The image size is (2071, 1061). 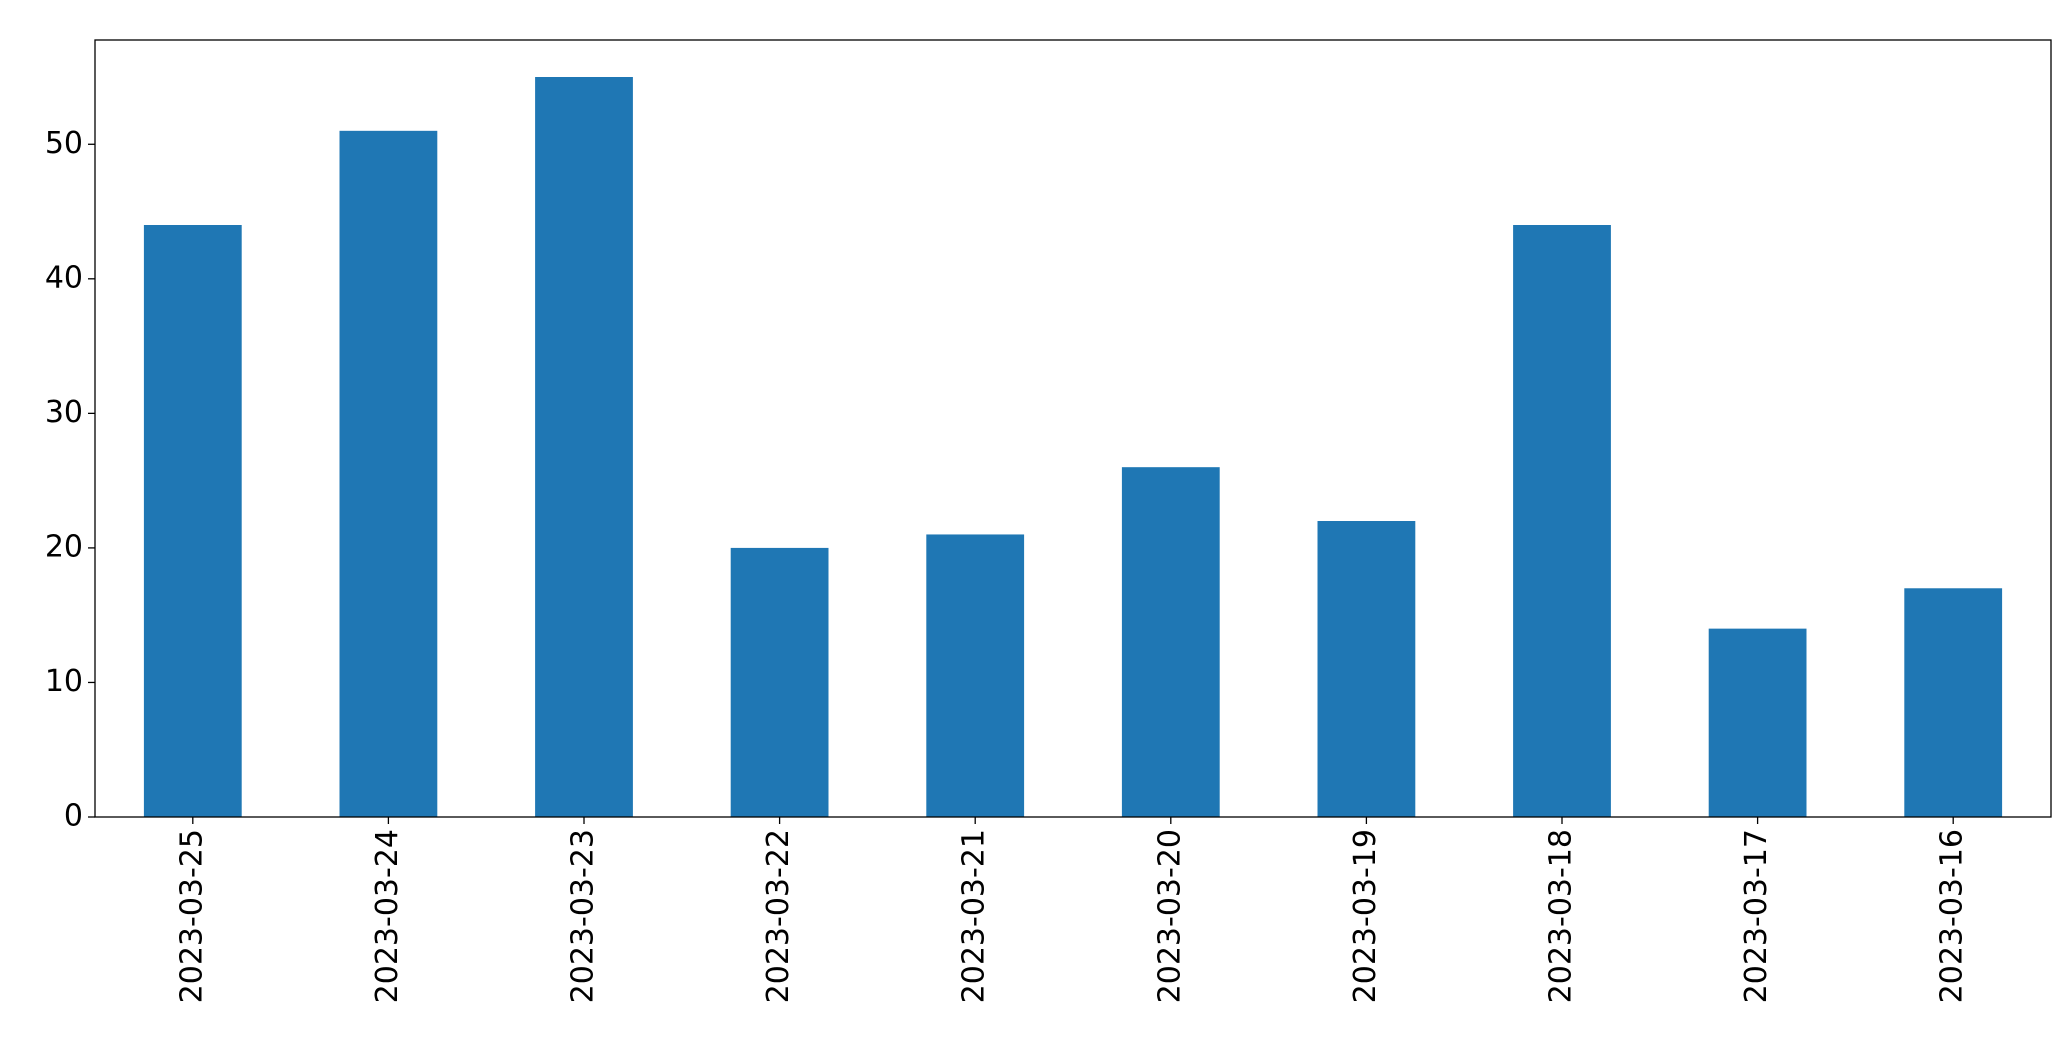 What do you see at coordinates (64, 277) in the screenshot?
I see `y-tick-label: 40` at bounding box center [64, 277].